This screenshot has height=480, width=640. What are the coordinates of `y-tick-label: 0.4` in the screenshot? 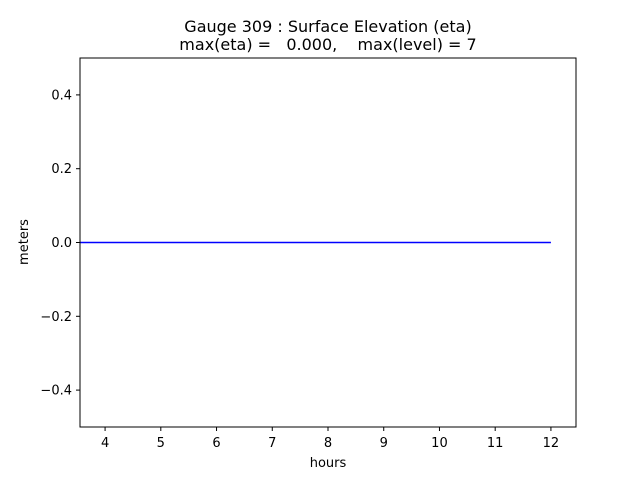 It's located at (61, 95).